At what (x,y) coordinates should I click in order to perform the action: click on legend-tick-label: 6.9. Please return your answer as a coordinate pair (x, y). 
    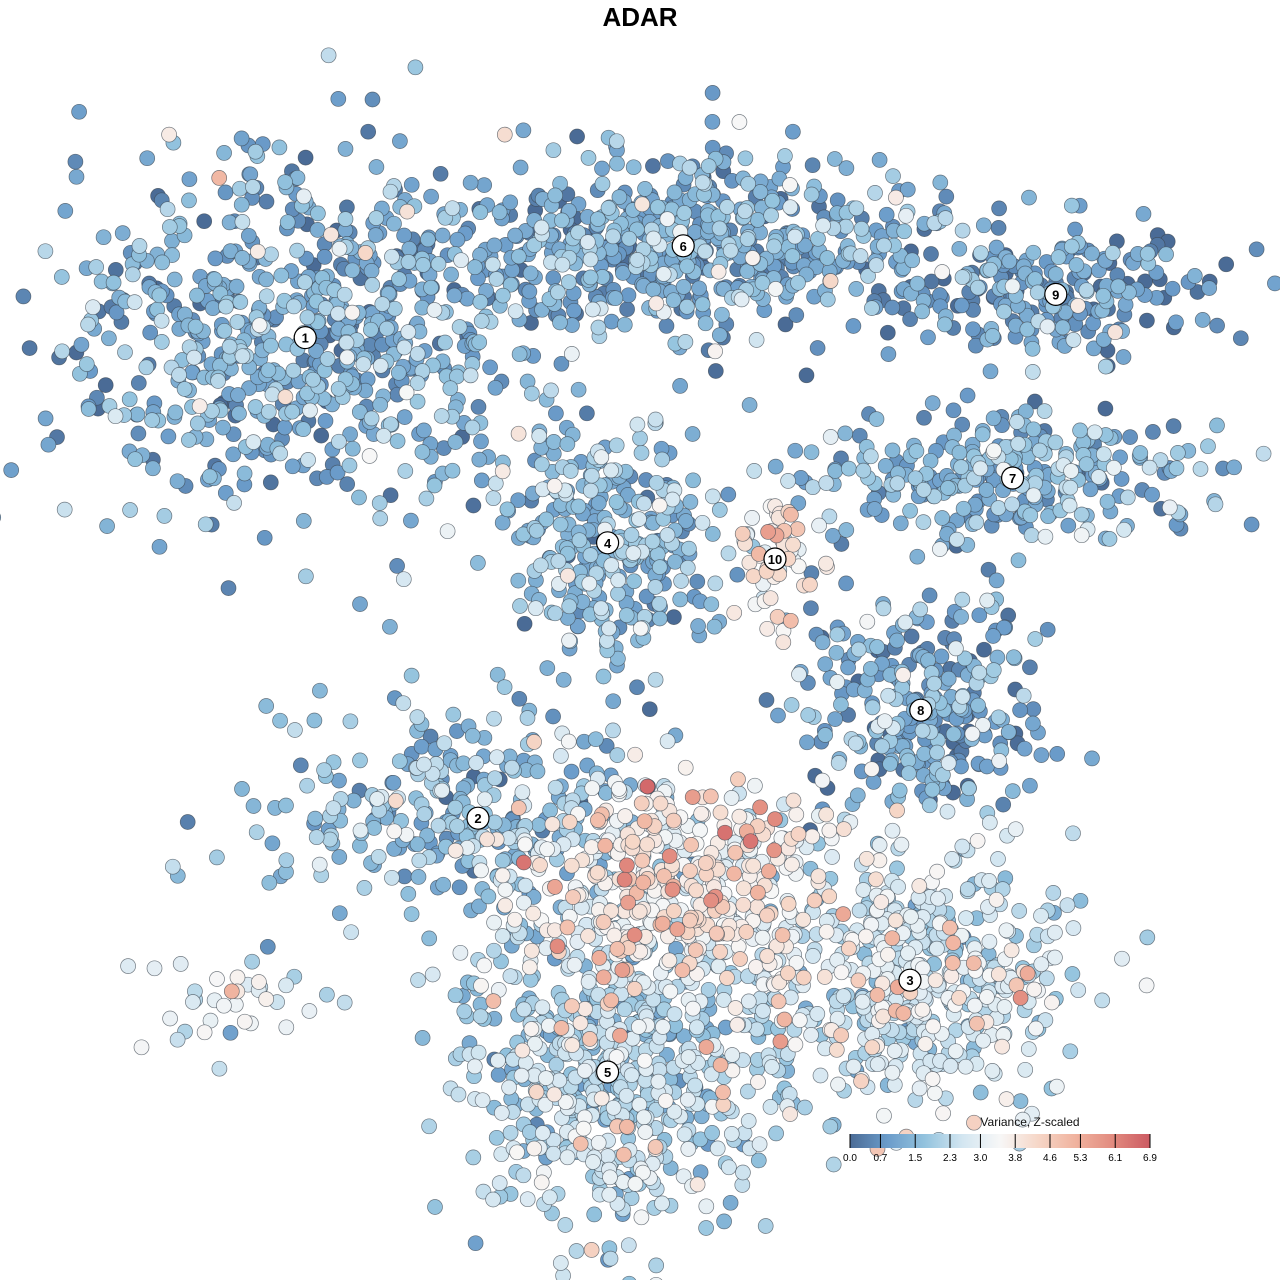
    Looking at the image, I should click on (1150, 1158).